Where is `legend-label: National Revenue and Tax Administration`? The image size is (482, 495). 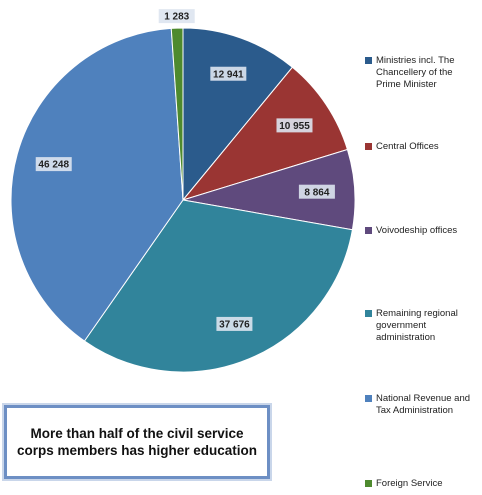 legend-label: National Revenue and Tax Administration is located at coordinates (423, 404).